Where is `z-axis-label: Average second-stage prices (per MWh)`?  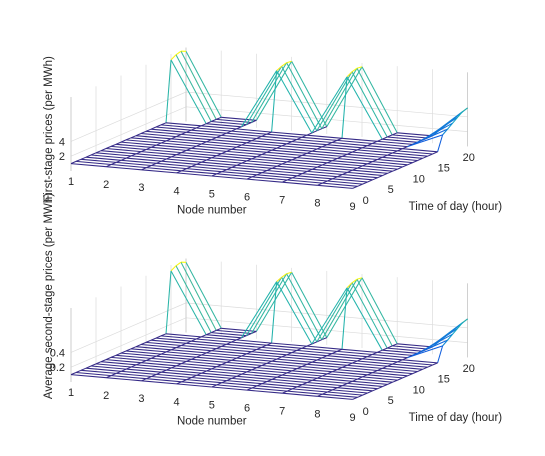 z-axis-label: Average second-stage prices (per MWh) is located at coordinates (49, 296).